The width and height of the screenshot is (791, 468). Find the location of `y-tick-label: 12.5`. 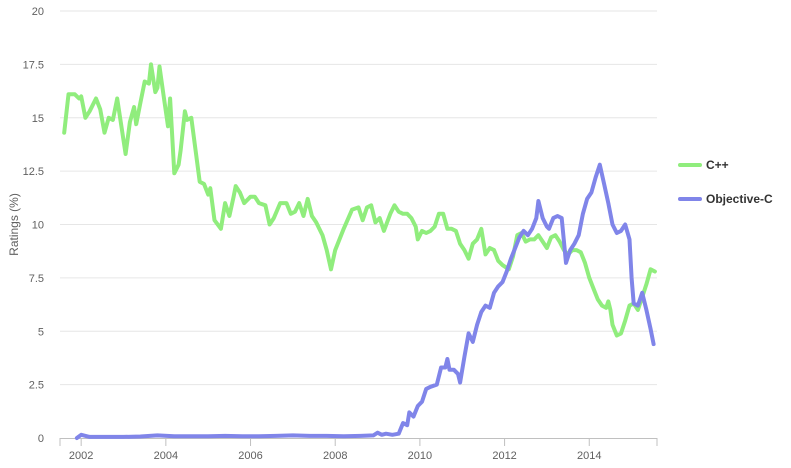

y-tick-label: 12.5 is located at coordinates (33, 172).